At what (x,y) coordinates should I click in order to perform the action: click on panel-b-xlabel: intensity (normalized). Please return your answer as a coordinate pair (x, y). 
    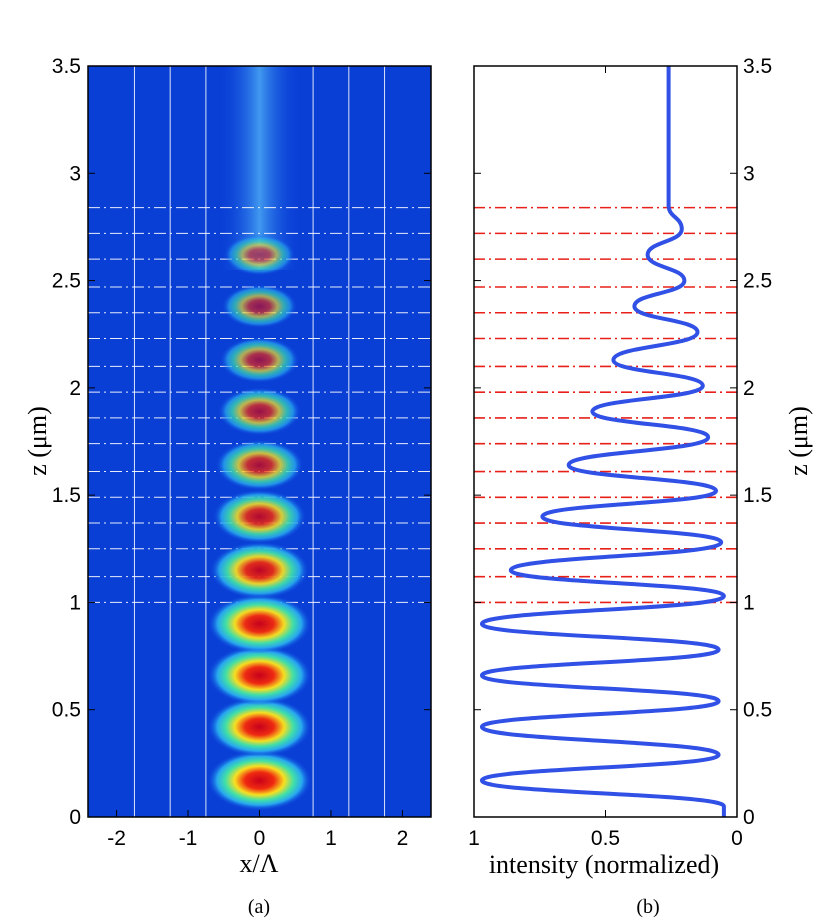
    Looking at the image, I should click on (604, 864).